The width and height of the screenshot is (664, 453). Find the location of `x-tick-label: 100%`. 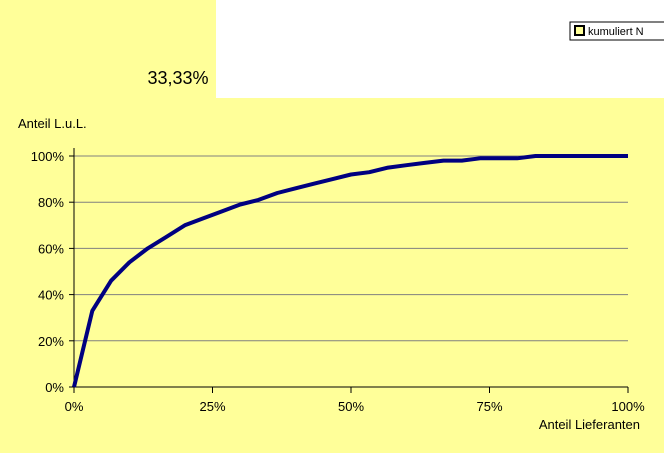

x-tick-label: 100% is located at coordinates (628, 406).